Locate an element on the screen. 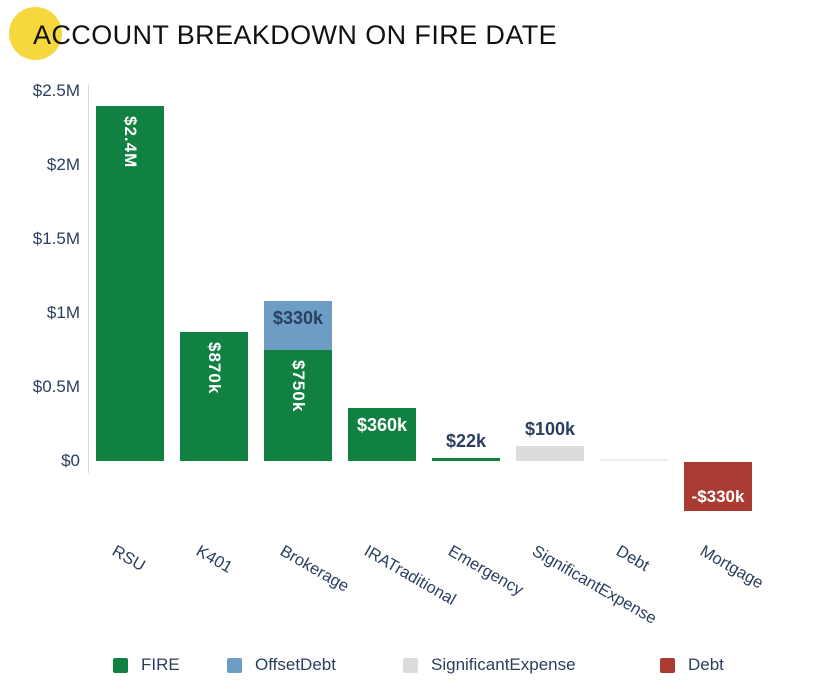 This screenshot has height=692, width=828. y-tick-label: $0.5M is located at coordinates (56, 386).